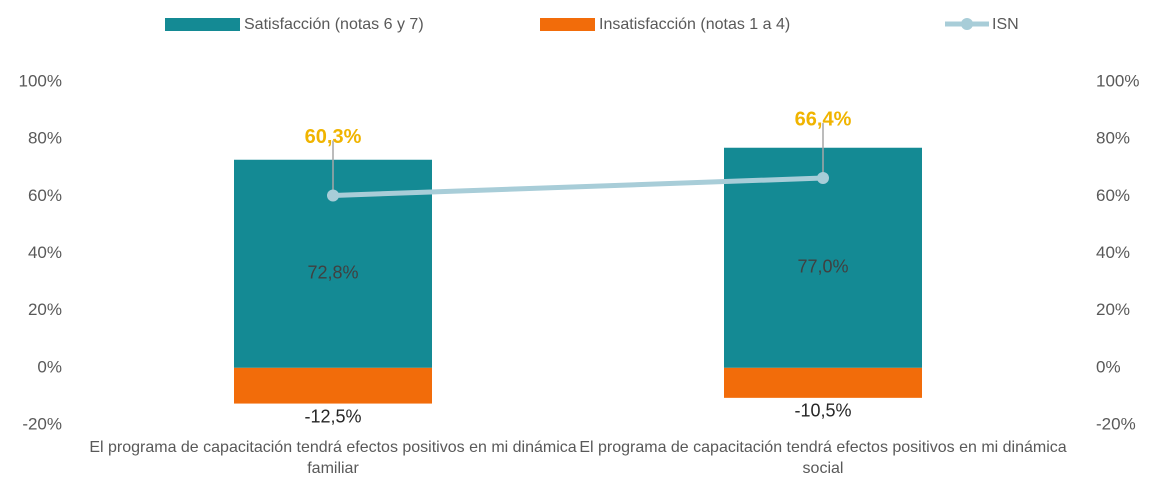 The height and width of the screenshot is (487, 1151). I want to click on y2-tick-label: 60%, so click(1113, 195).